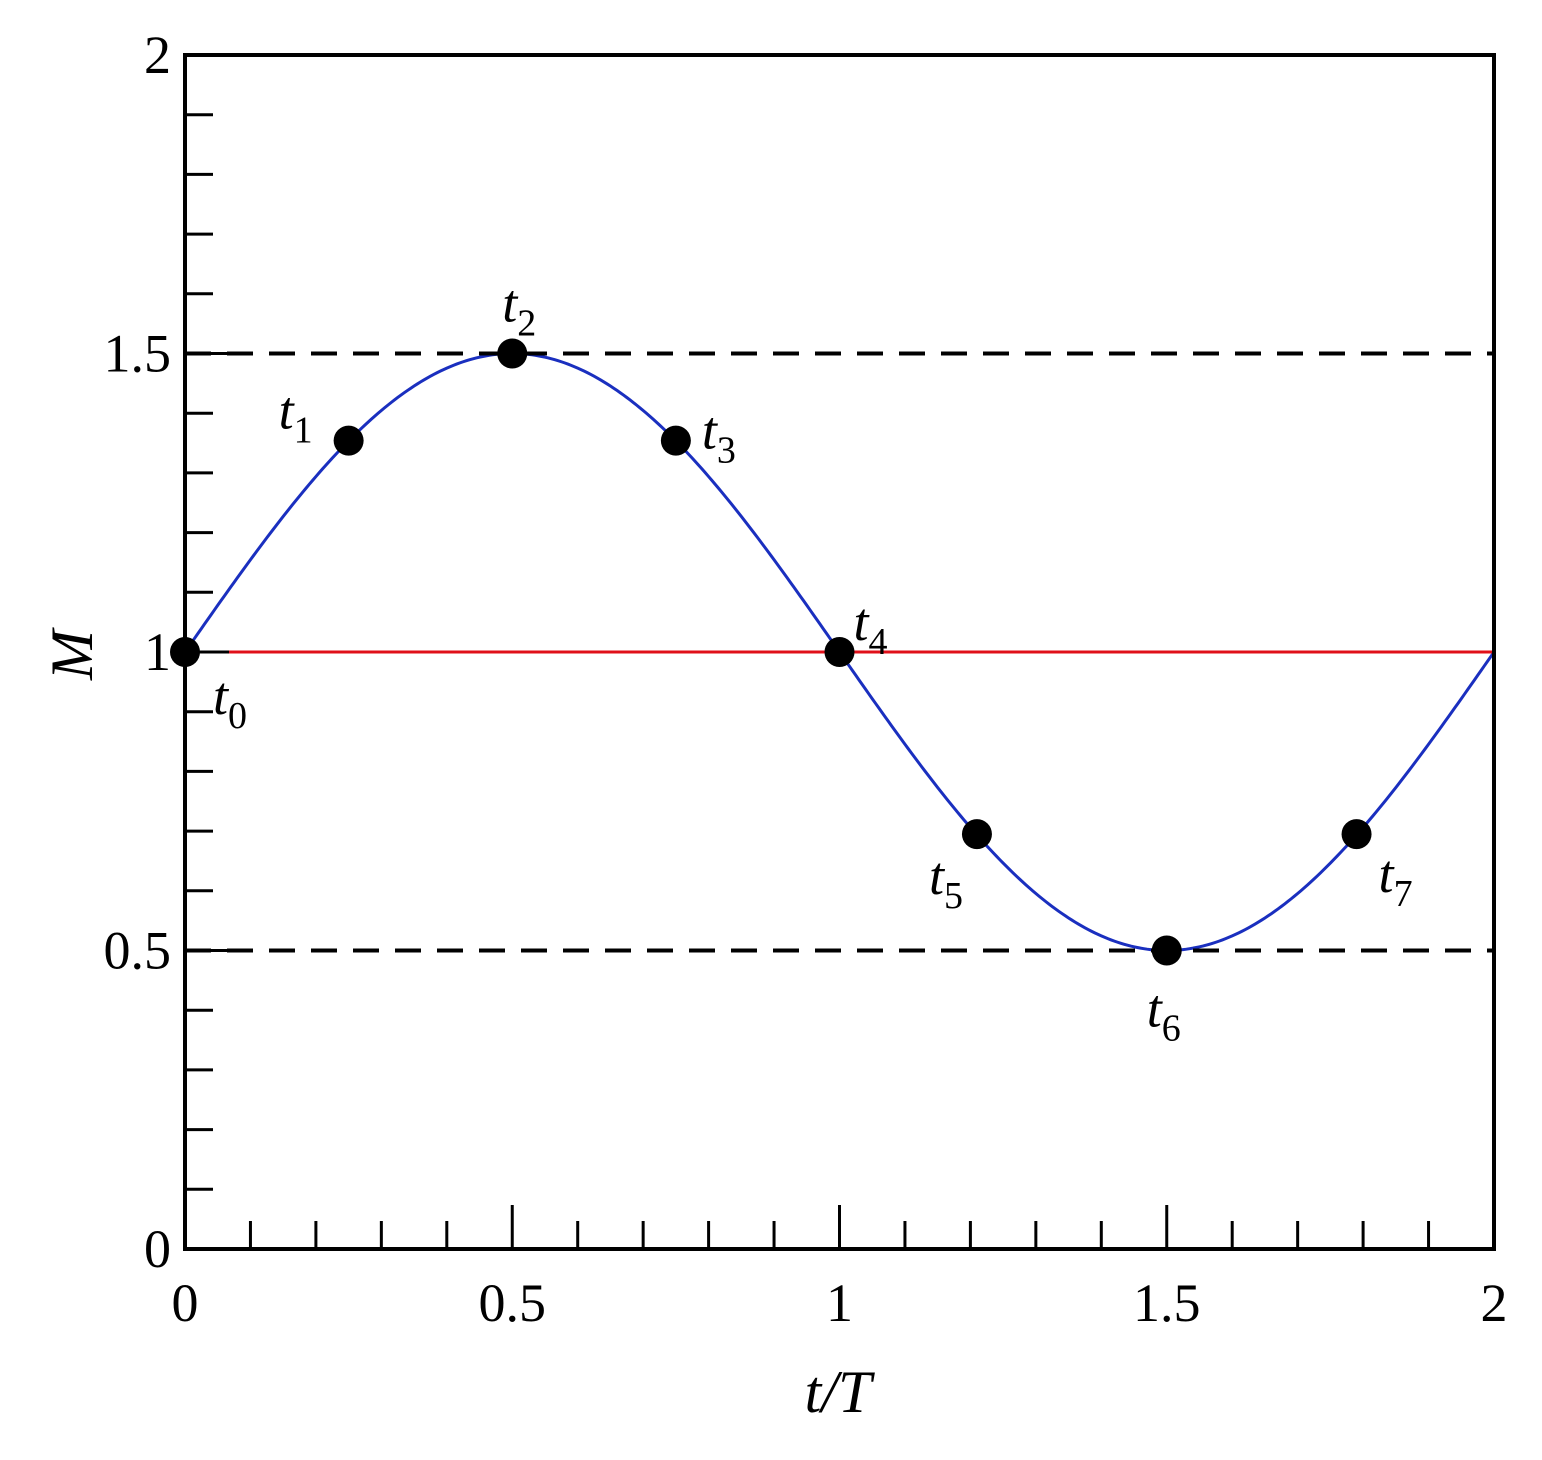 This screenshot has width=1542, height=1460. Describe the element at coordinates (953, 896) in the screenshot. I see `point-label-subscript: 5` at that location.